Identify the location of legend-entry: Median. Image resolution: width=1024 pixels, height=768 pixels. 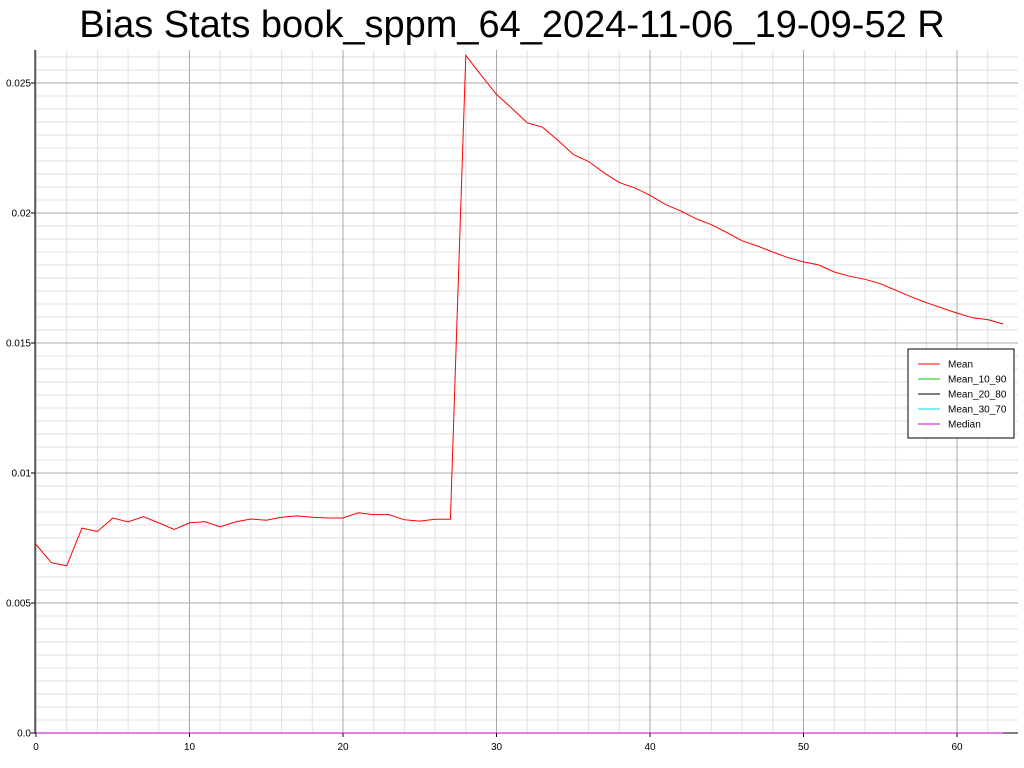
(964, 425).